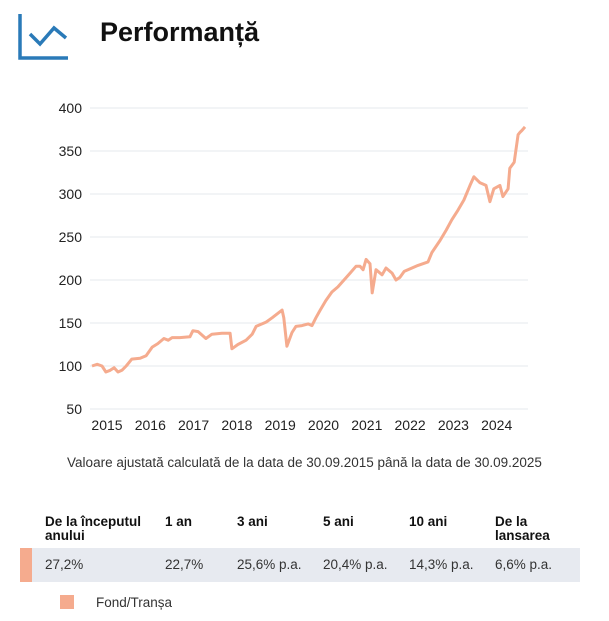 The image size is (609, 621). What do you see at coordinates (524, 564) in the screenshot?
I see `table-cell: 6,6% p.a.` at bounding box center [524, 564].